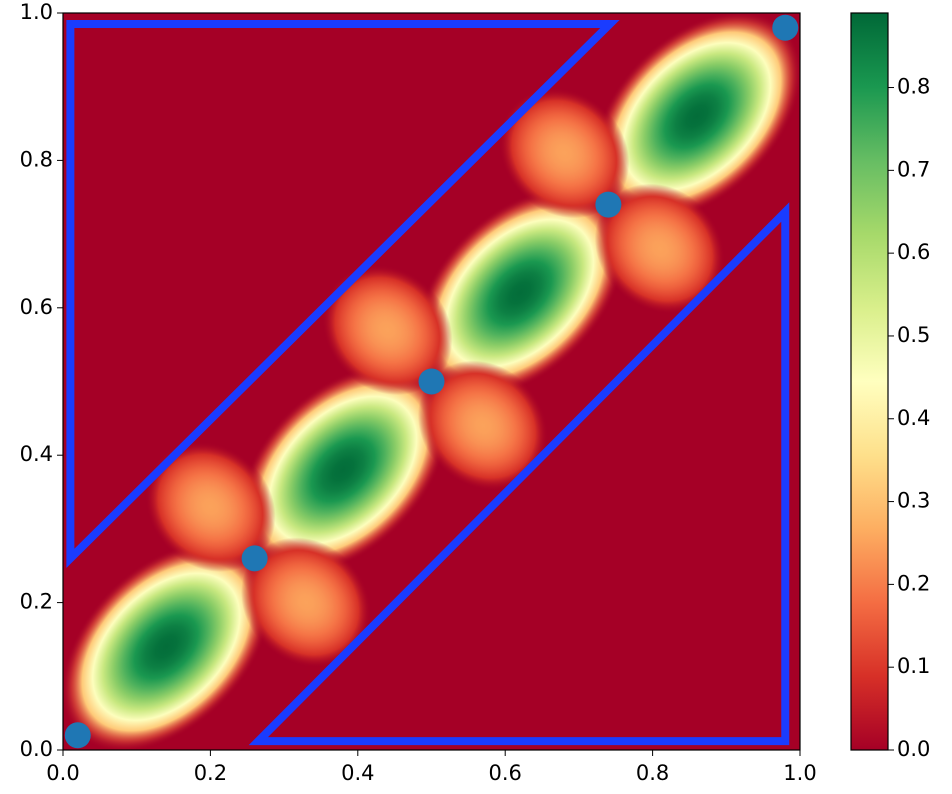 Image resolution: width=952 pixels, height=794 pixels. Describe the element at coordinates (913, 749) in the screenshot. I see `colorbar-tick-label: 0.0` at that location.